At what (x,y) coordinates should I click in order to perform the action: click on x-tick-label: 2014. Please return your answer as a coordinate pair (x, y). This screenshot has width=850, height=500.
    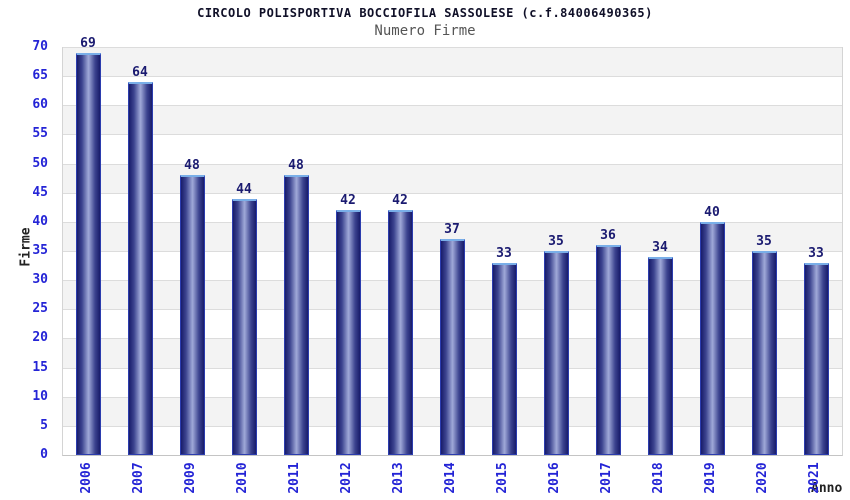
    Looking at the image, I should click on (450, 478).